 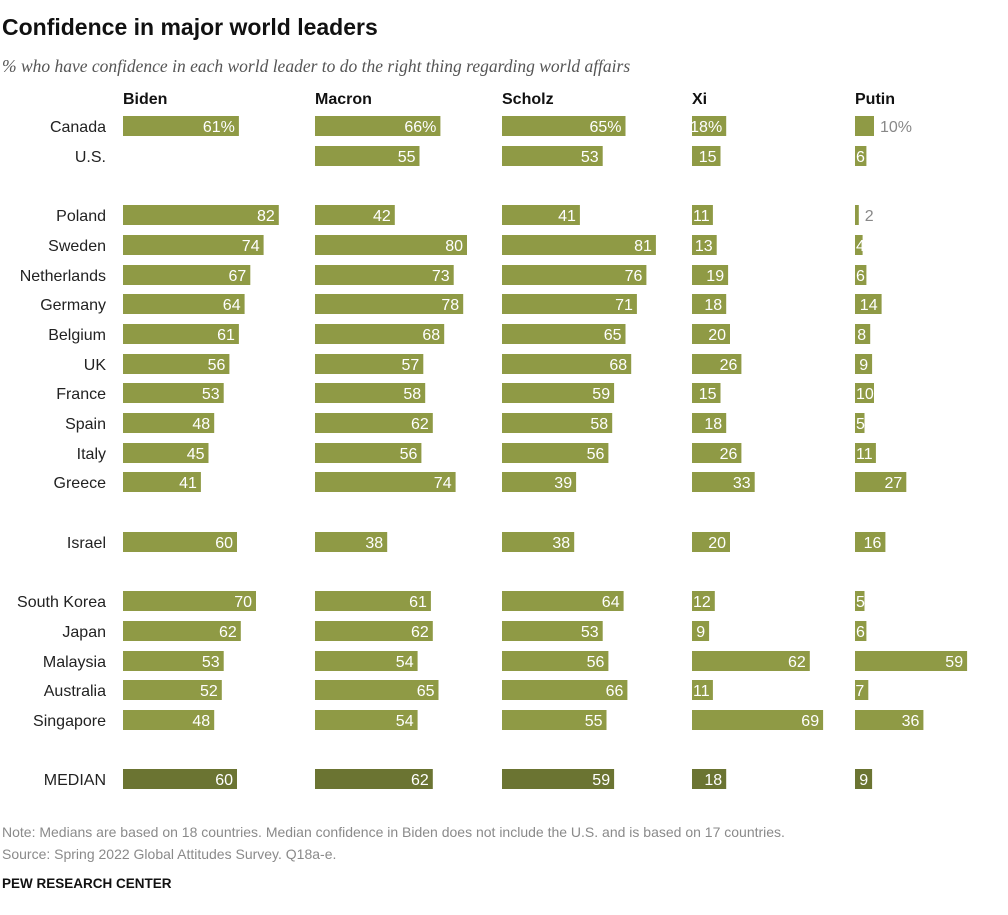 I want to click on value-label-macron-italy: 56, so click(x=409, y=454).